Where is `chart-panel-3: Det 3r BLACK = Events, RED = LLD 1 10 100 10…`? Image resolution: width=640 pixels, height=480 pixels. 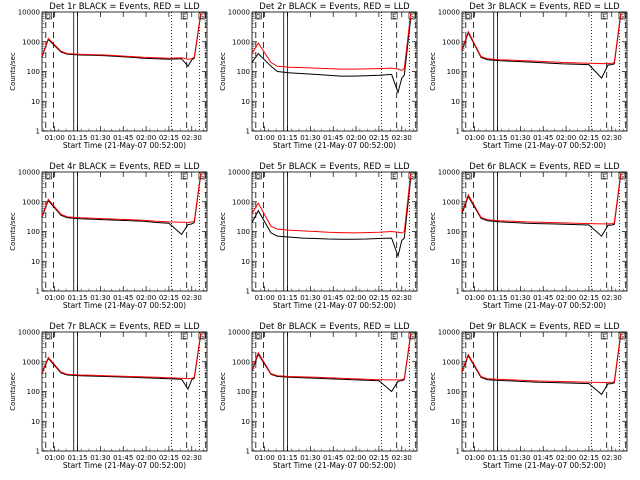 chart-panel-3: Det 3r BLACK = Events, RED = LLD 1 10 100 10… is located at coordinates (528, 76).